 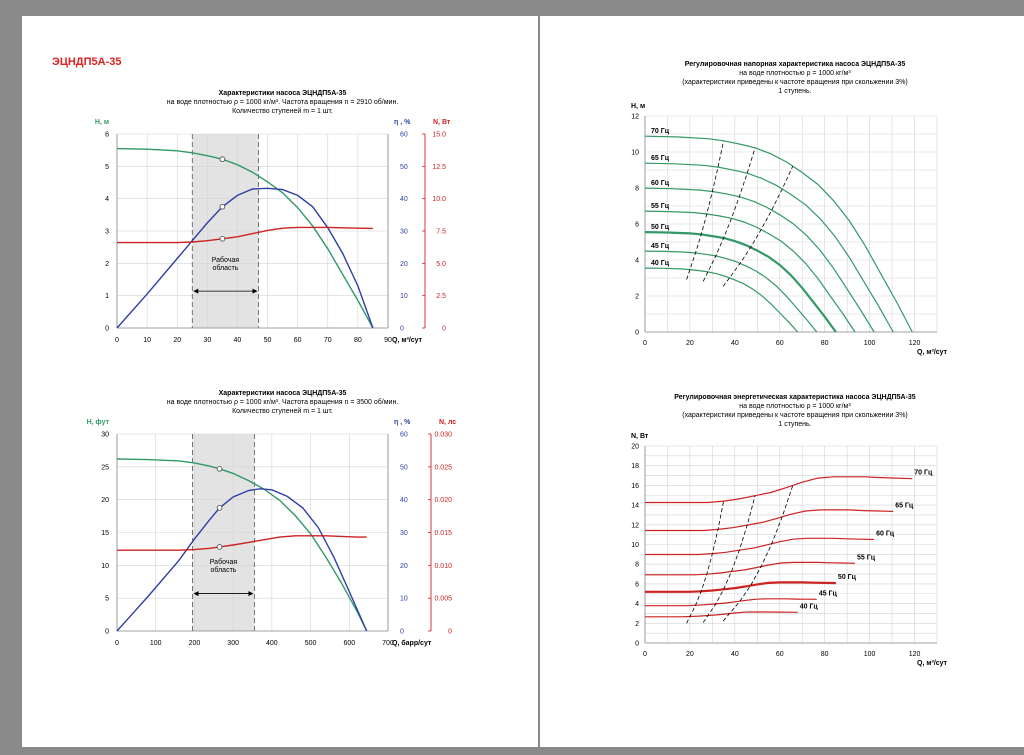 What do you see at coordinates (105, 467) in the screenshot?
I see `y-tick-label: 25` at bounding box center [105, 467].